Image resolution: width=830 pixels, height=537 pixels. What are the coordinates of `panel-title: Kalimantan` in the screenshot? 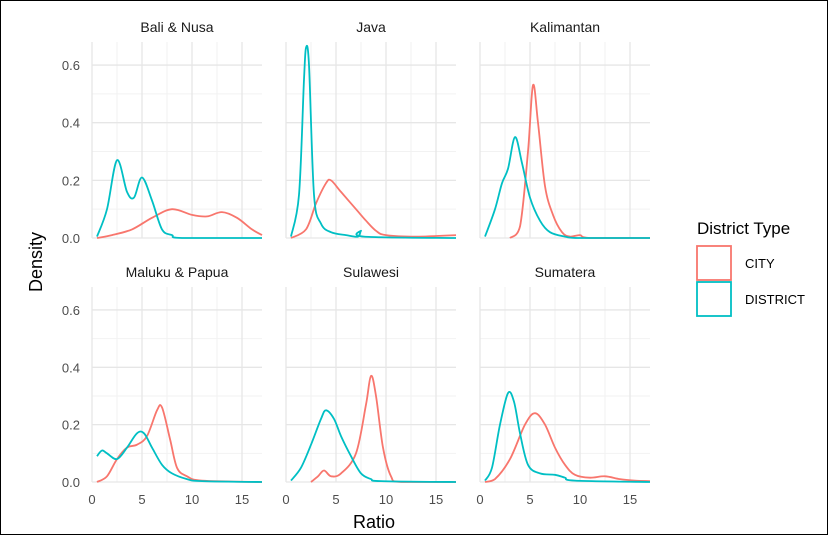 It's located at (565, 27).